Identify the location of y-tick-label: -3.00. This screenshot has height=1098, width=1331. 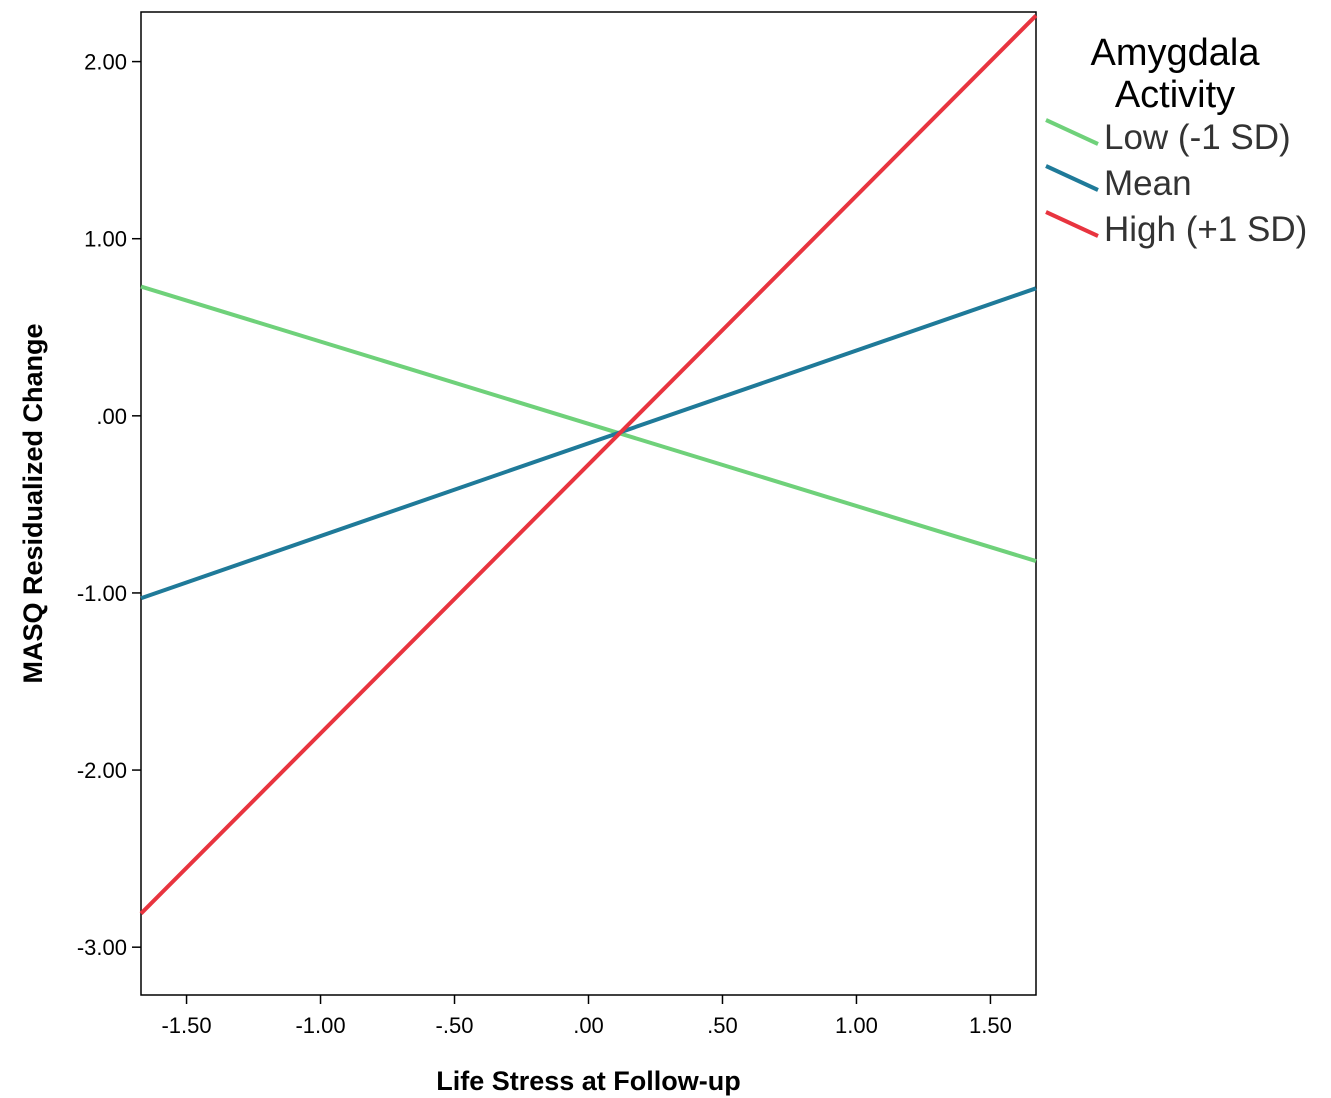
(102, 947).